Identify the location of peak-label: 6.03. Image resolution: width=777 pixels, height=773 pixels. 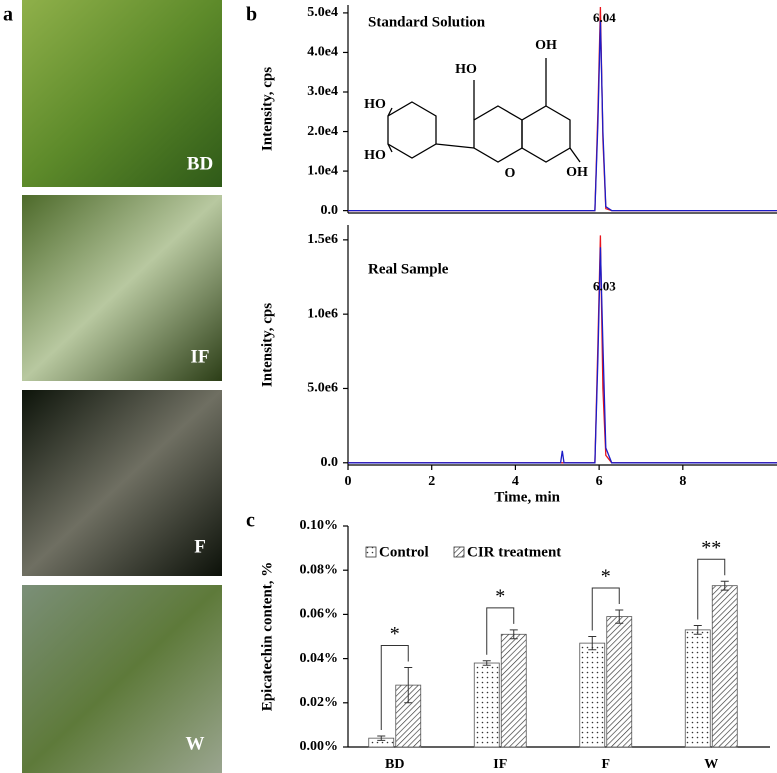
(604, 285).